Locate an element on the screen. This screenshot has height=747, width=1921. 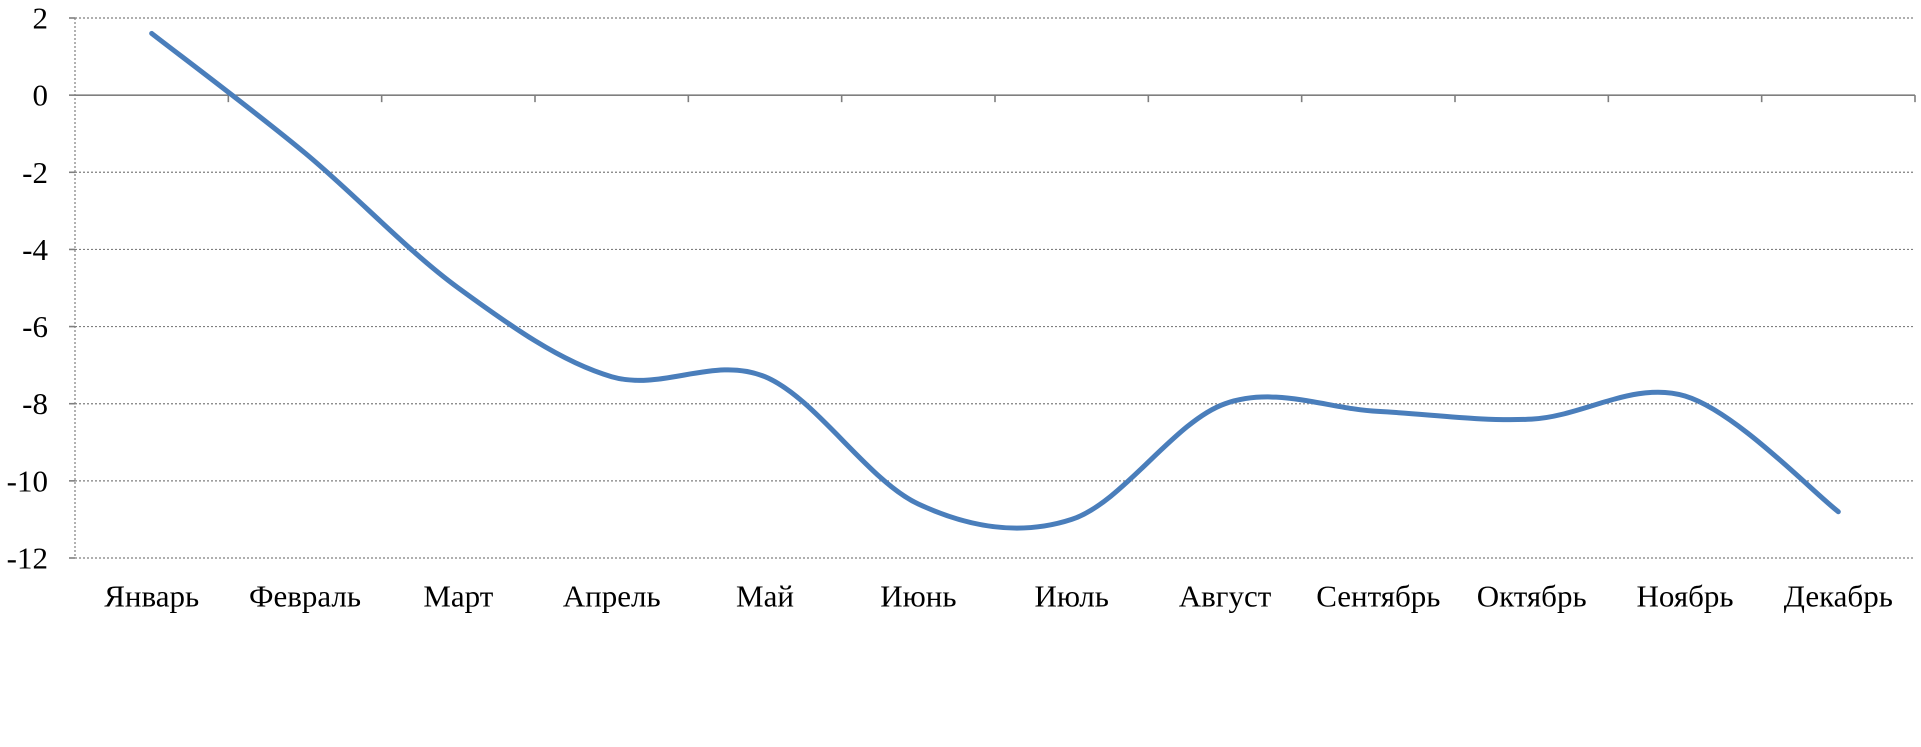
y-tick-label: -8 is located at coordinates (35, 403).